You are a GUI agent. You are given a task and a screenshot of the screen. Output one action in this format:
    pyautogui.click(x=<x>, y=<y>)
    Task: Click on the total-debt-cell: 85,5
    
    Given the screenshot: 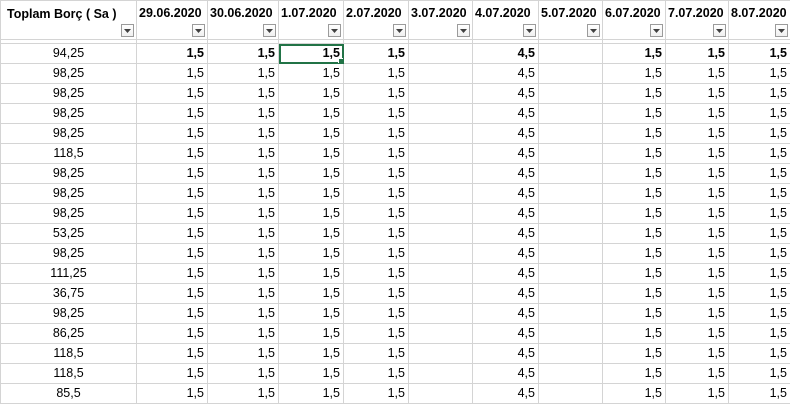 What is the action you would take?
    pyautogui.click(x=68, y=393)
    